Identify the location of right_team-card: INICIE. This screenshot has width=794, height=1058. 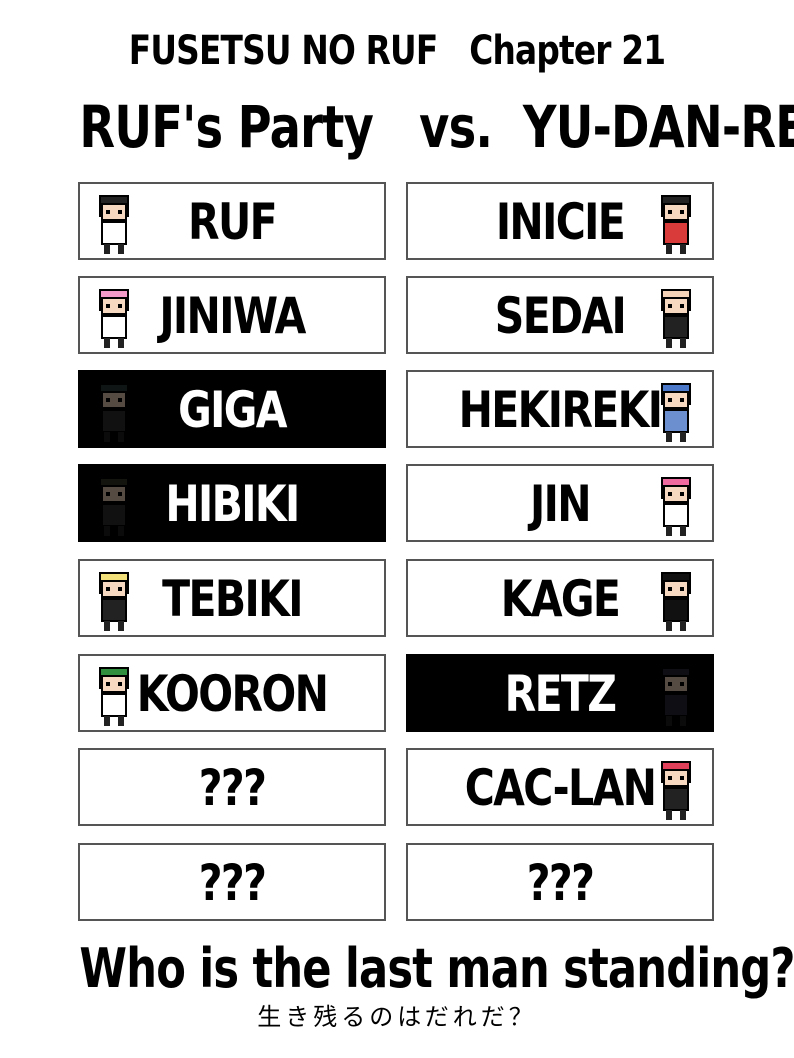
(560, 221).